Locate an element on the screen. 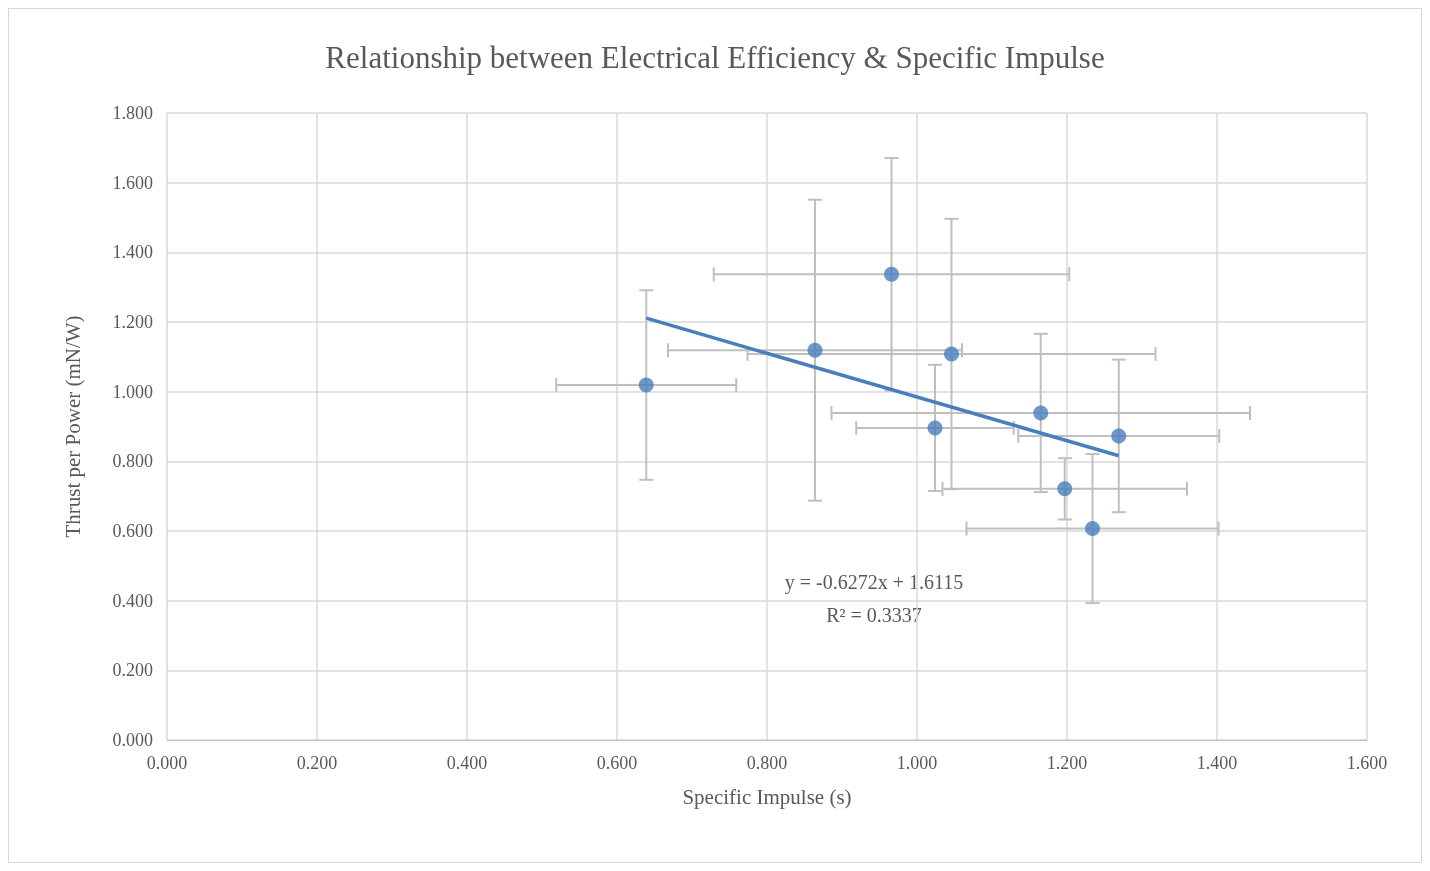 The image size is (1430, 871). x-tick-label: 0.600 is located at coordinates (617, 763).